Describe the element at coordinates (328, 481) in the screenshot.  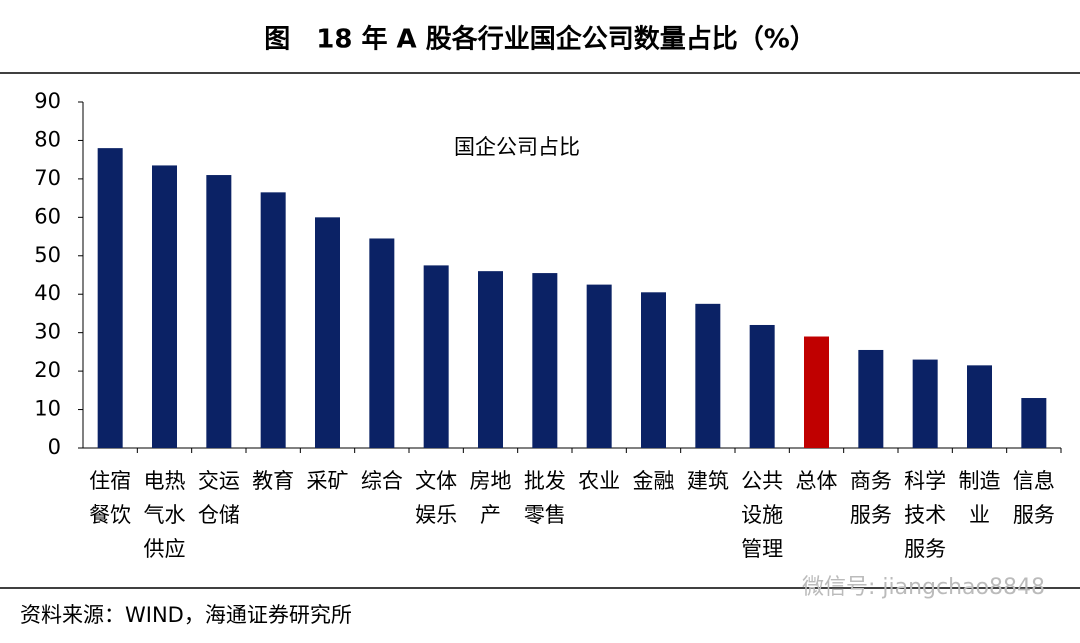
I see `x-tick-label: 采矿` at that location.